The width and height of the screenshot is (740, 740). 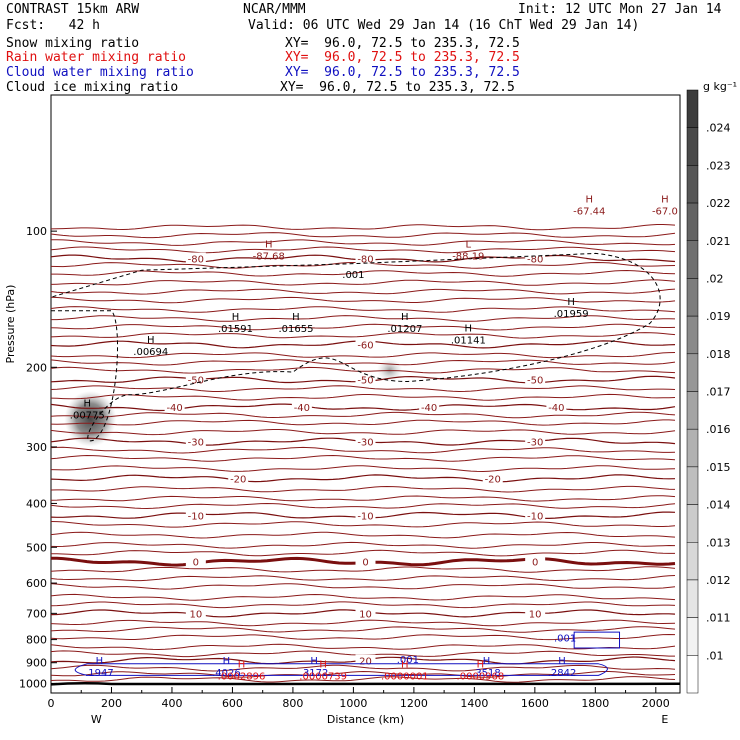 I want to click on y-tick-label: 400, so click(x=36, y=503).